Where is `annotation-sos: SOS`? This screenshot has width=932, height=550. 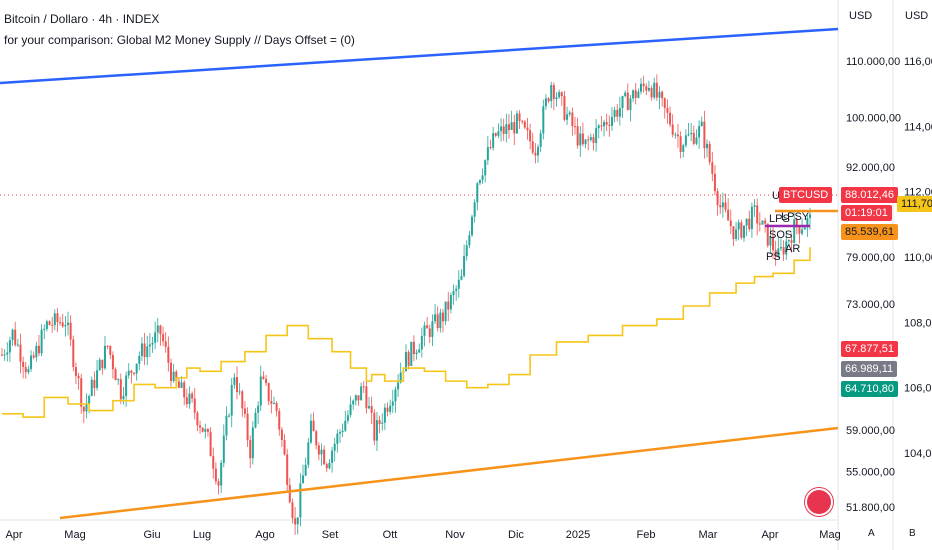 annotation-sos: SOS is located at coordinates (780, 235).